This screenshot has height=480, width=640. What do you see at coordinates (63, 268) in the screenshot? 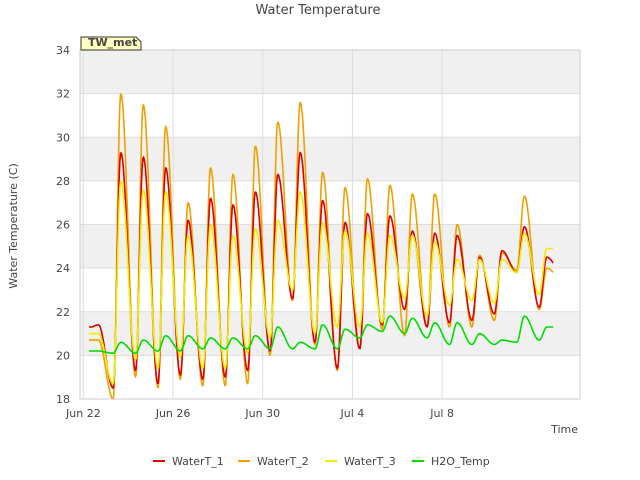
I see `y-tick-label: 24` at bounding box center [63, 268].